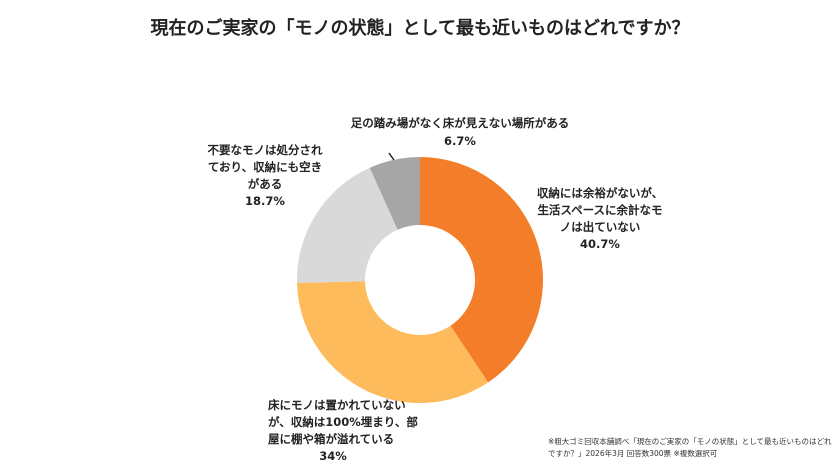 The width and height of the screenshot is (840, 473). Describe the element at coordinates (333, 456) in the screenshot. I see `value-label: 34%` at that location.